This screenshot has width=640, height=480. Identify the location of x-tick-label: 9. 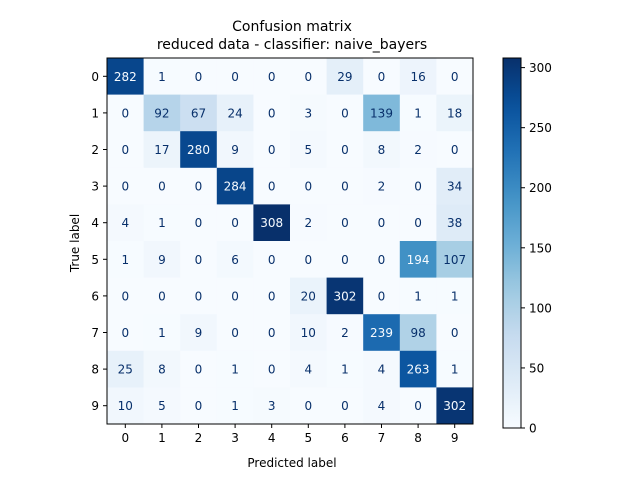
(455, 438).